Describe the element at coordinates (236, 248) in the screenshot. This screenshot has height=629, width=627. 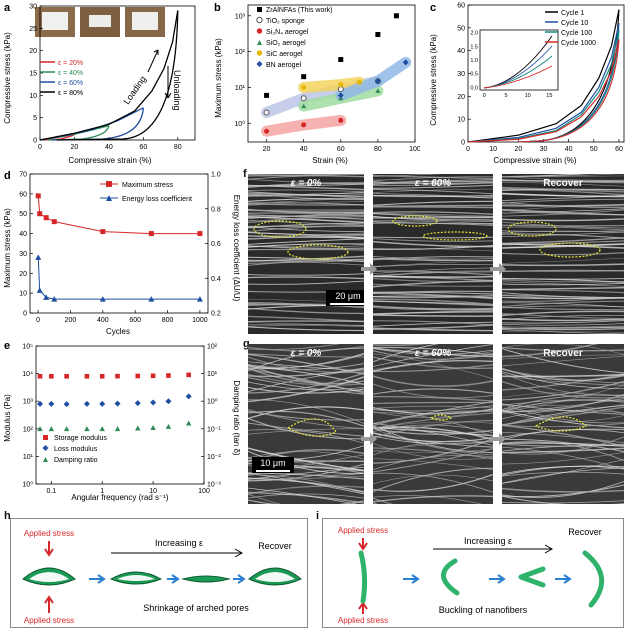
I see `panel-d-y2label: Energy loss coefficient (ΔU/U)` at that location.